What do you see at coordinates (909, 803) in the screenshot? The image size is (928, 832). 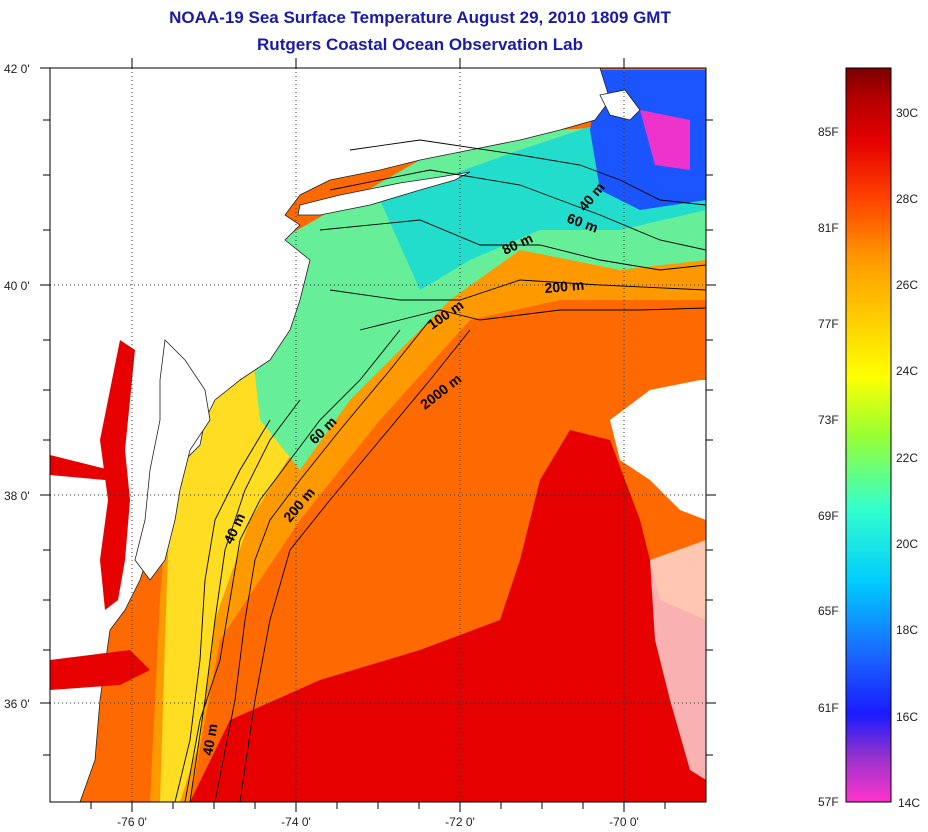 I see `cb-label-14c: 14C` at bounding box center [909, 803].